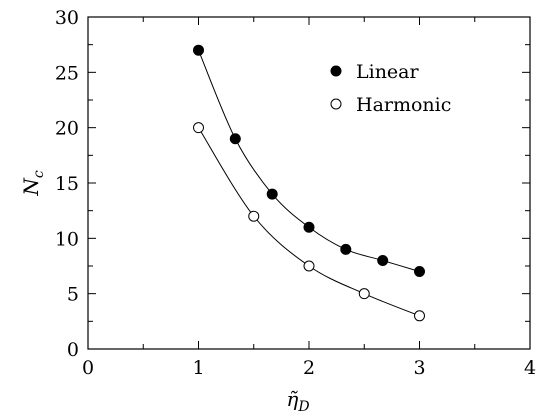 This screenshot has width=536, height=416. I want to click on y-axis-label: Nc, so click(33, 183).